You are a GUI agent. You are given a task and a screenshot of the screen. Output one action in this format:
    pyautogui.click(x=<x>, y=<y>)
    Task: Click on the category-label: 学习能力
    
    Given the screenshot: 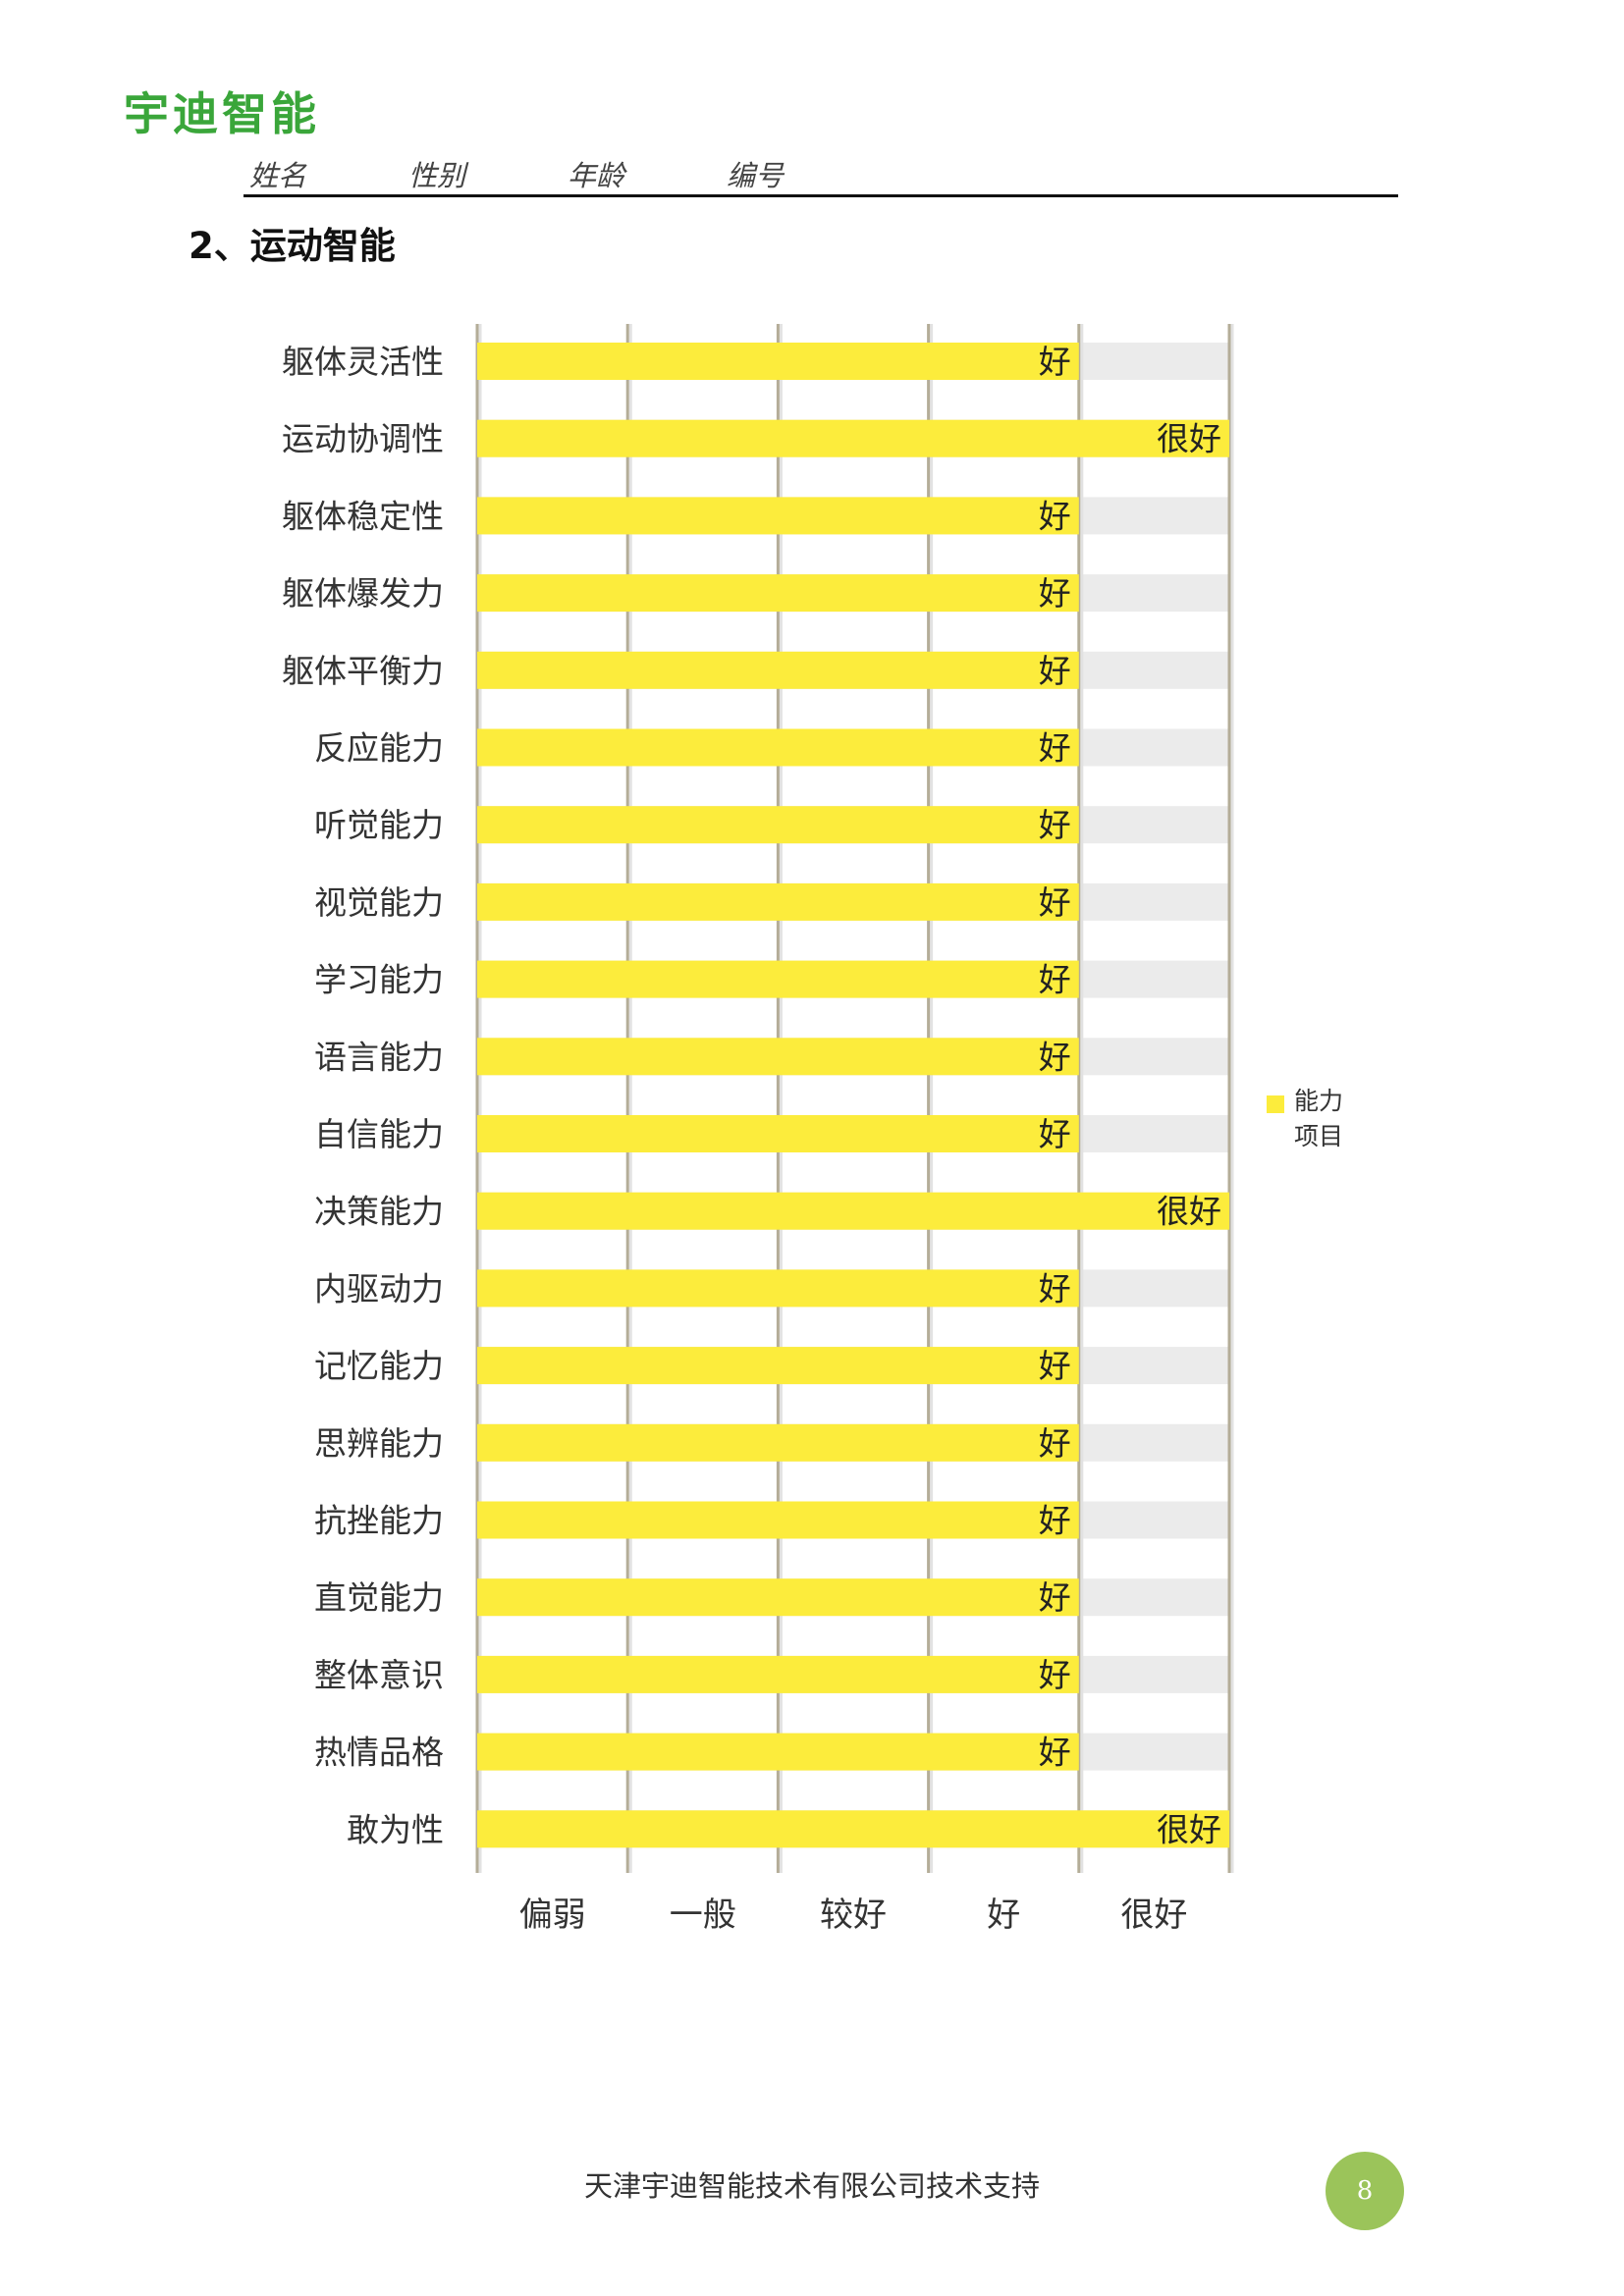 What is the action you would take?
    pyautogui.click(x=379, y=980)
    